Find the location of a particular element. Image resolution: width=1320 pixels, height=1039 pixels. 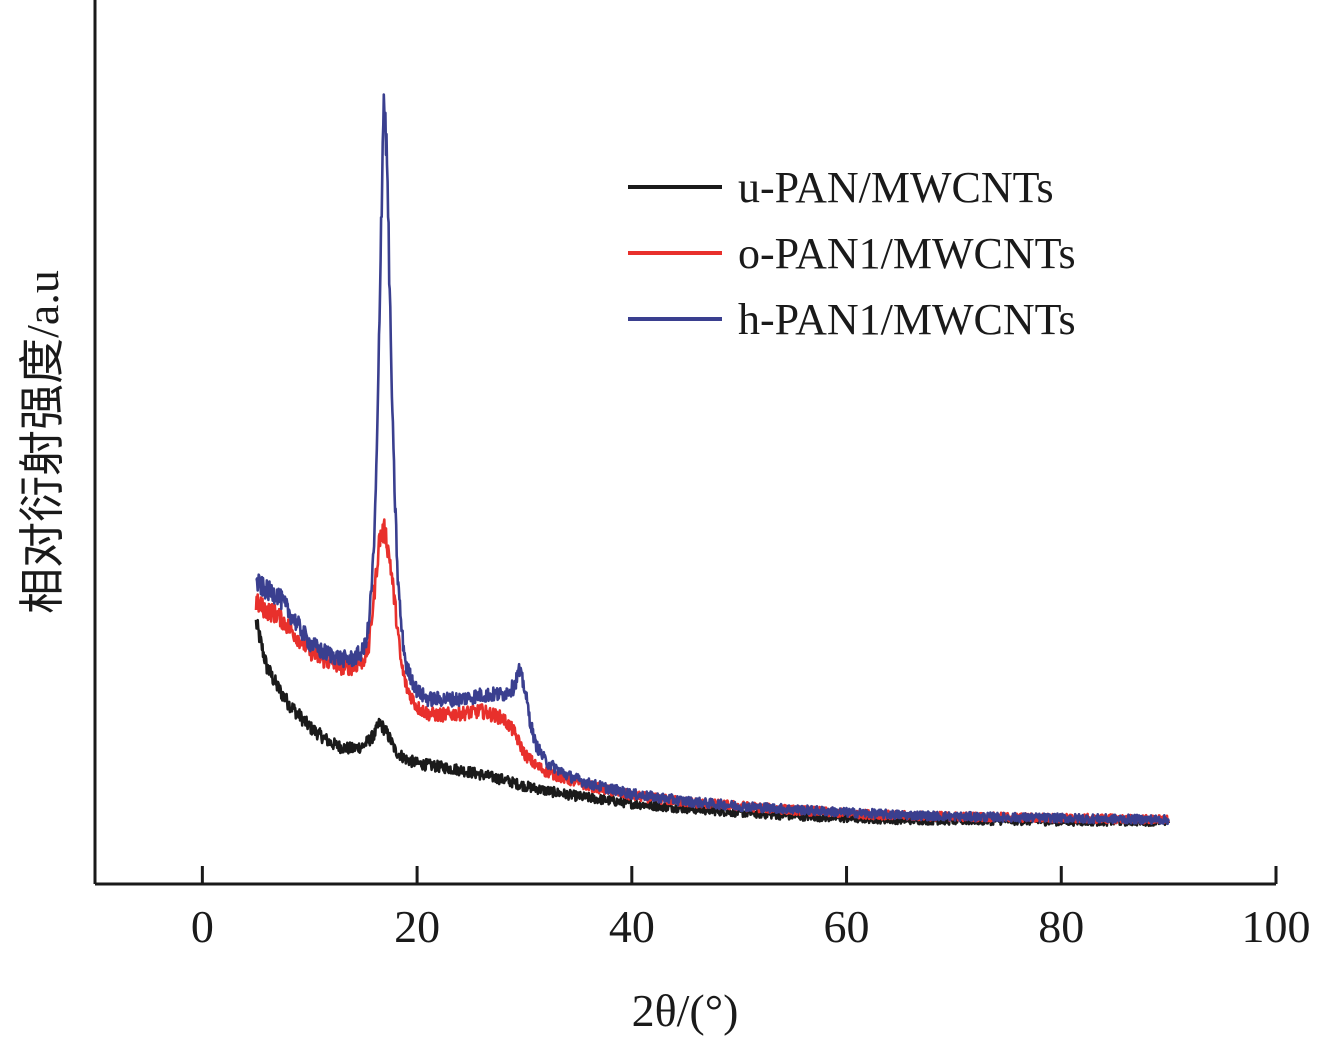

x-tick-label: 0 is located at coordinates (202, 926).